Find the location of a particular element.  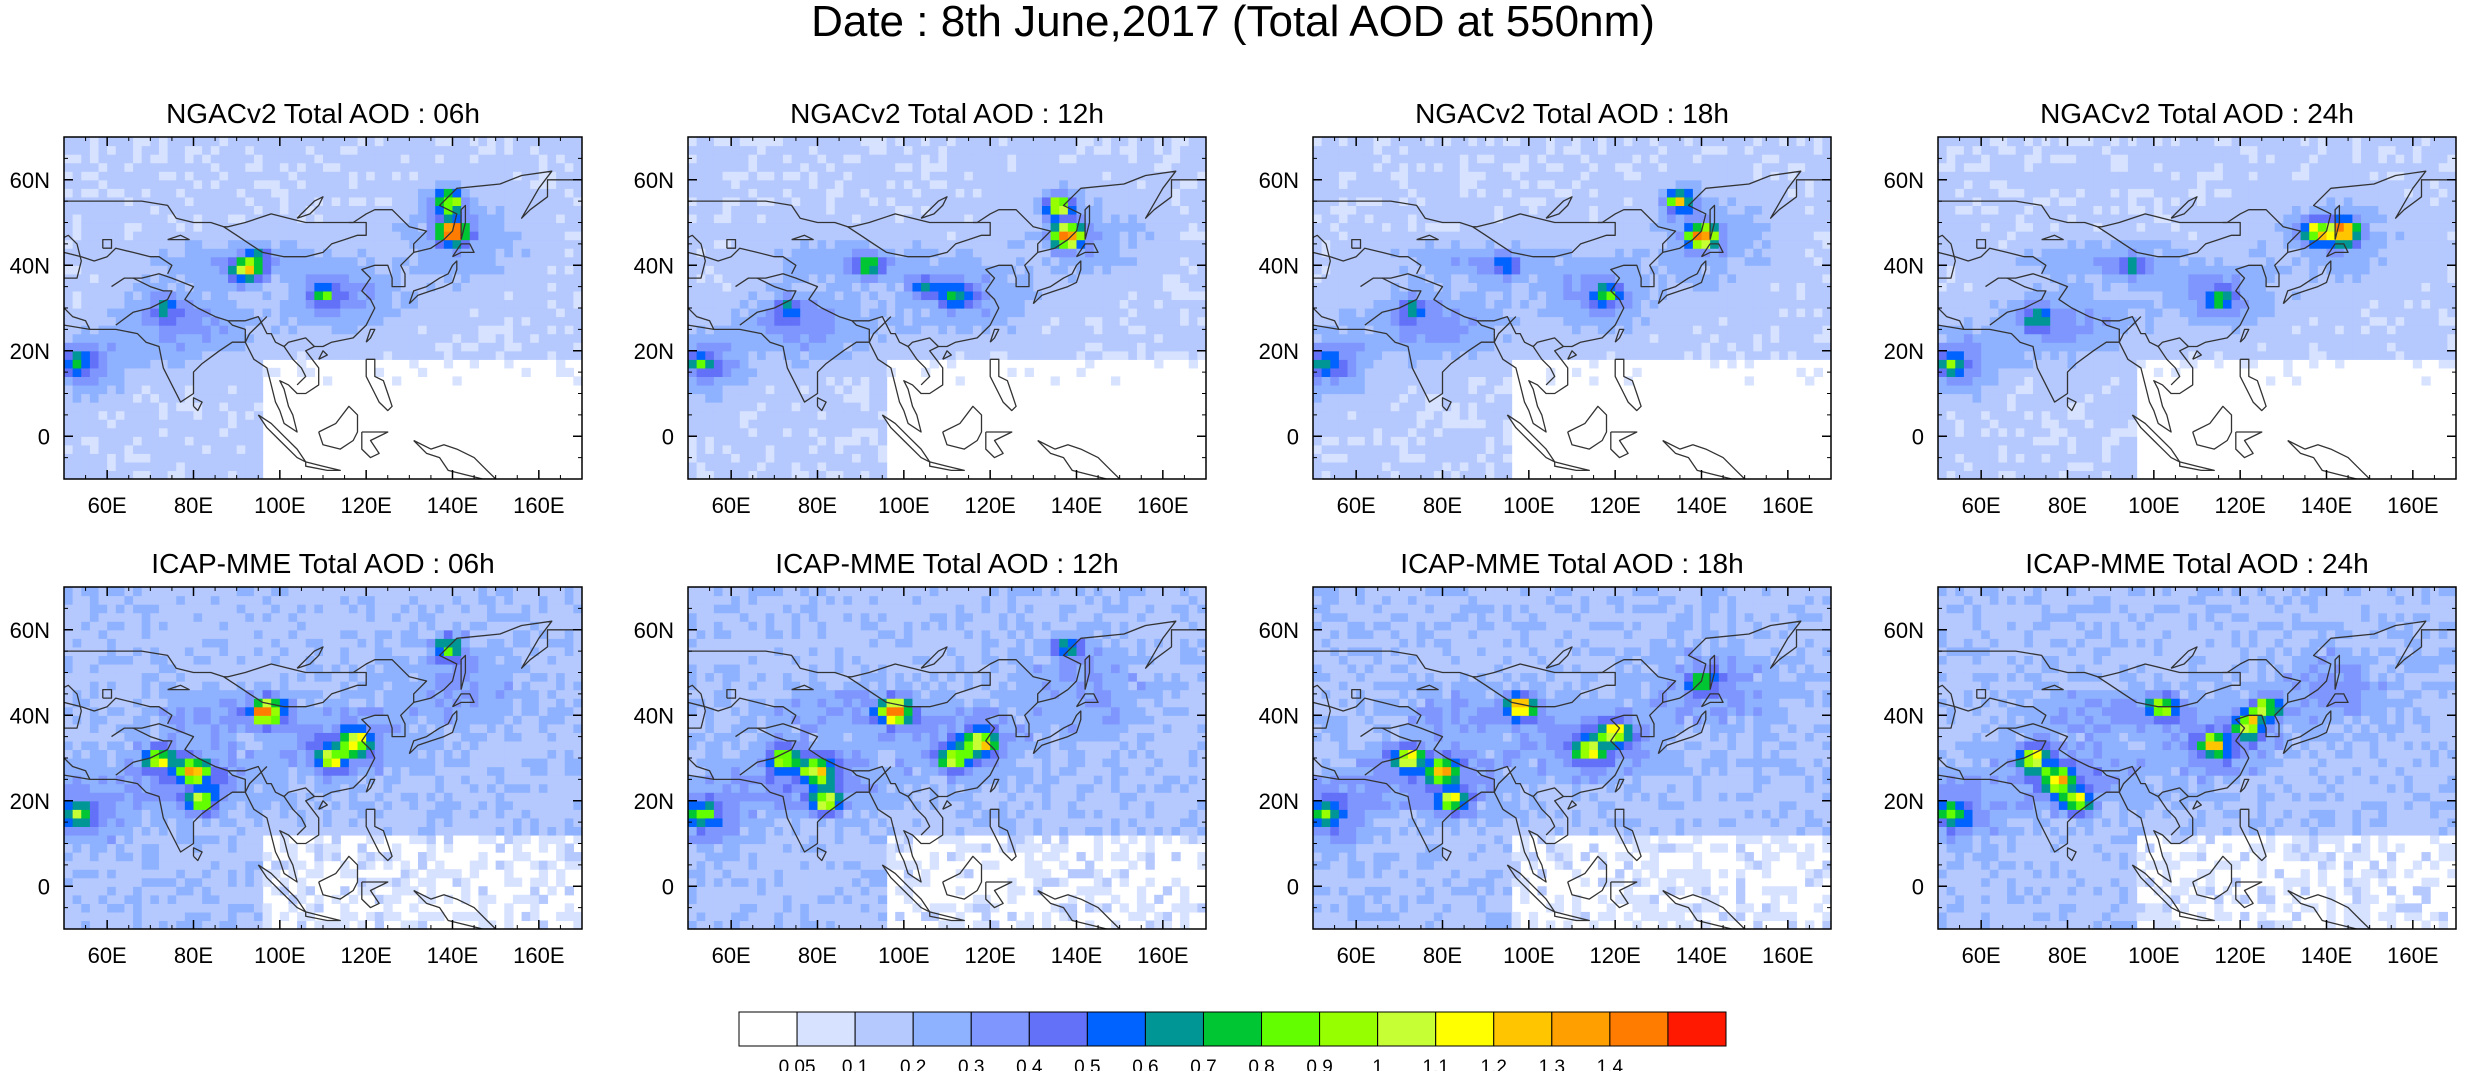

colorbar-label: 0.7 is located at coordinates (1203, 1064).